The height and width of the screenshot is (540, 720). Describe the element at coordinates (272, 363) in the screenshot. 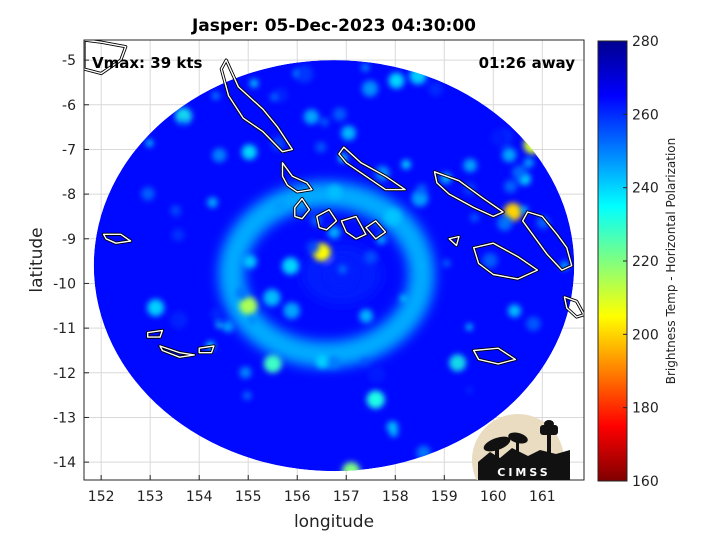

I see `feature-southwest-band` at that location.